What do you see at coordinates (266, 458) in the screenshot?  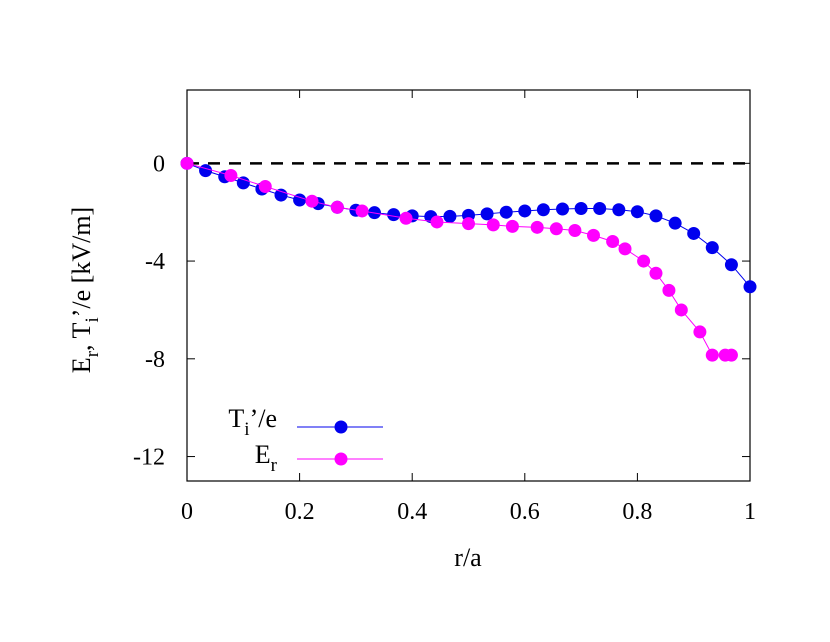 I see `legend-label-er: Er` at bounding box center [266, 458].